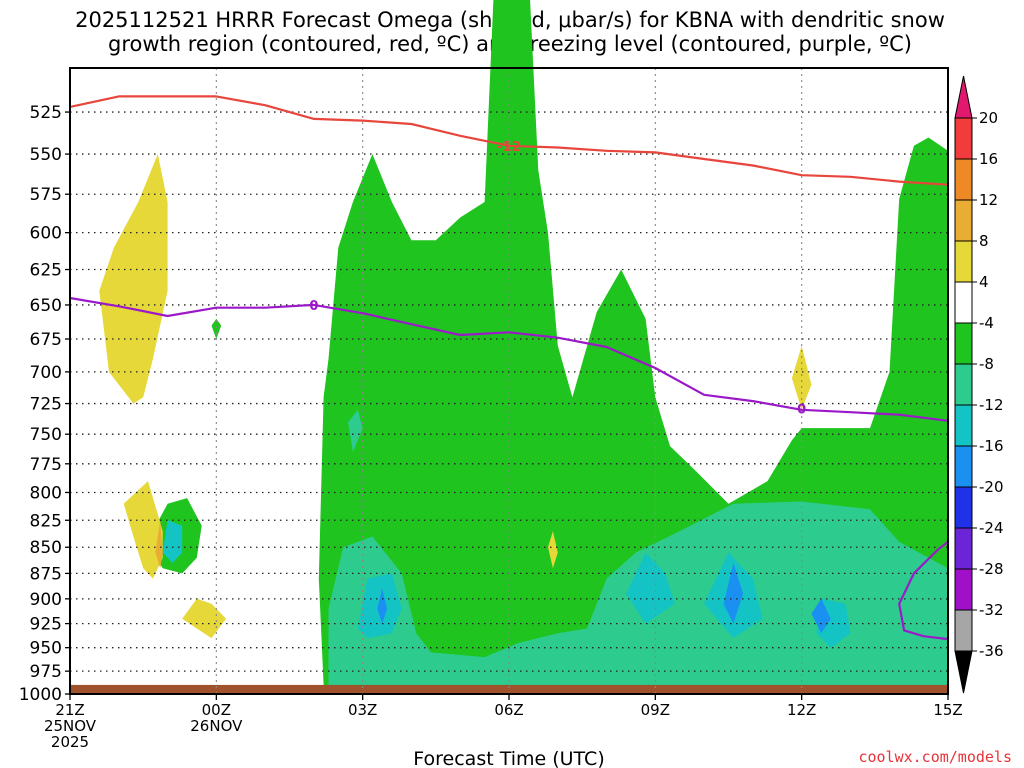 The width and height of the screenshot is (1024, 768). What do you see at coordinates (509, 147) in the screenshot?
I see `contour-label-0: -12` at bounding box center [509, 147].